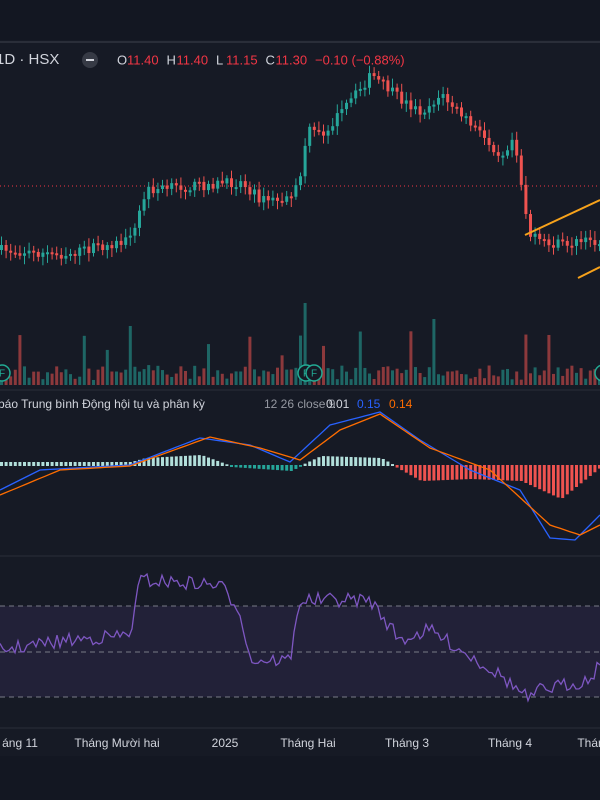  Describe the element at coordinates (292, 59) in the screenshot. I see `ohlc-value: 11.30` at that location.